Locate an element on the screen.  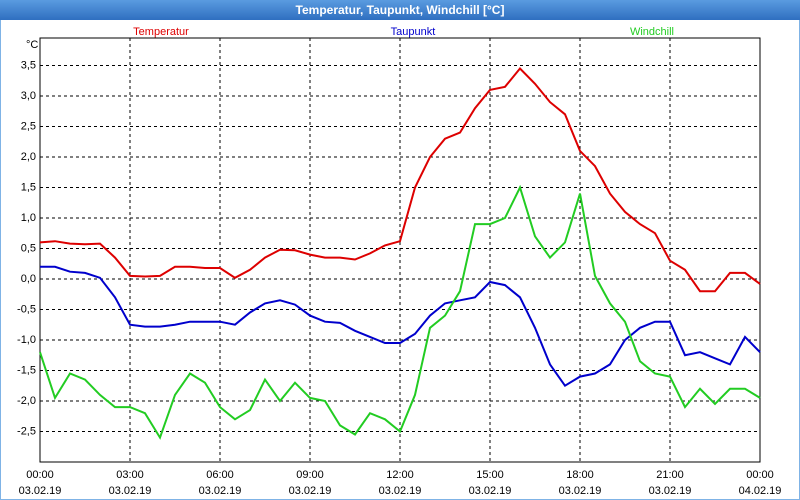
y-tick-label: -0,5 is located at coordinates (26, 309).